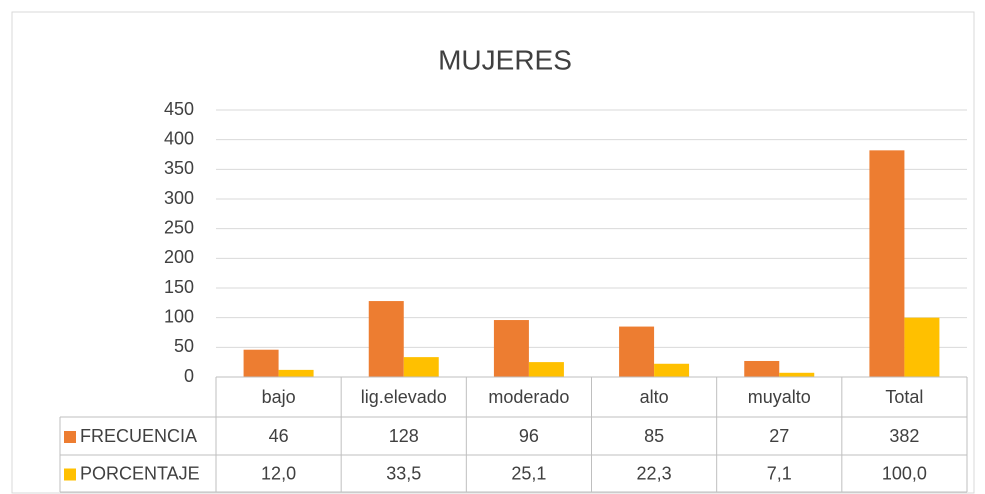  I want to click on table-value: 22,3, so click(654, 473).